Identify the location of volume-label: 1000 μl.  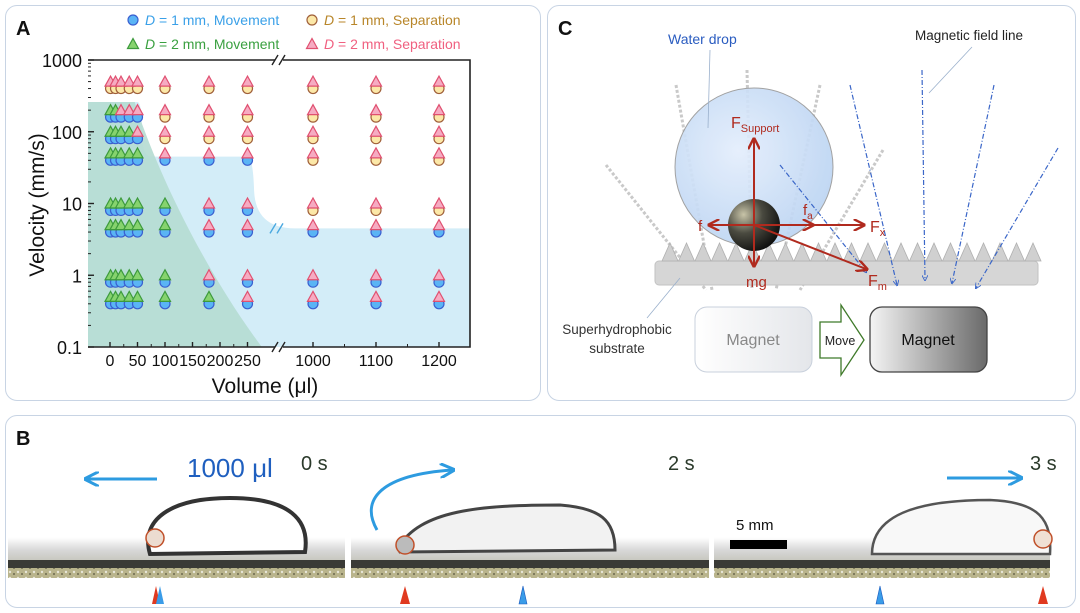
(230, 468).